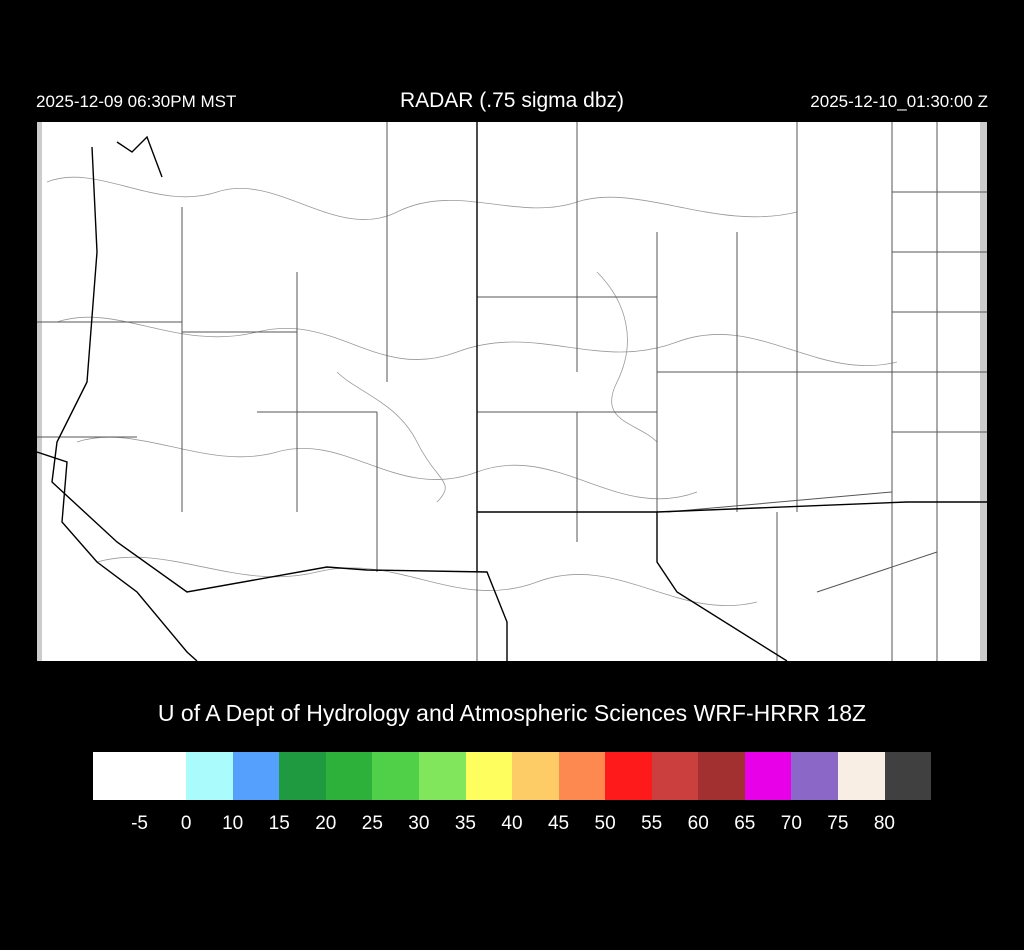 The width and height of the screenshot is (1024, 950). What do you see at coordinates (983, 391) in the screenshot?
I see `map-edge-right` at bounding box center [983, 391].